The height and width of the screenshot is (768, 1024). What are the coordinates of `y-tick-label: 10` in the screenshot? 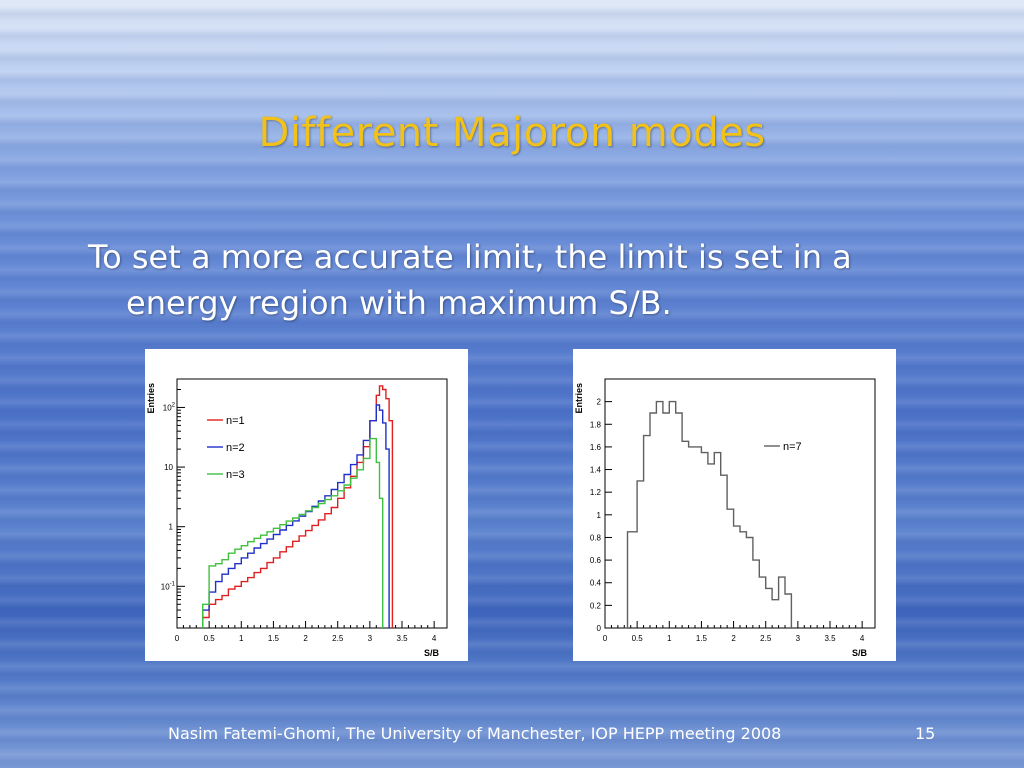 It's located at (168, 467).